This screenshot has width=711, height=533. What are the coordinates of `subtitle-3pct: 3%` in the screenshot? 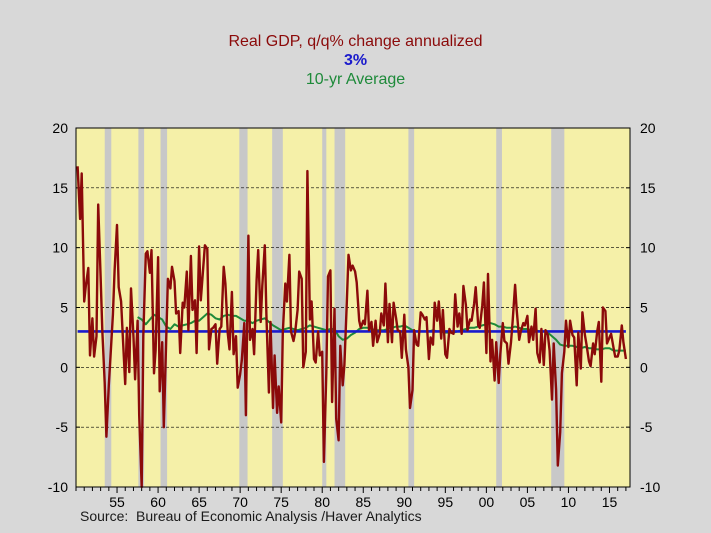 It's located at (355, 60).